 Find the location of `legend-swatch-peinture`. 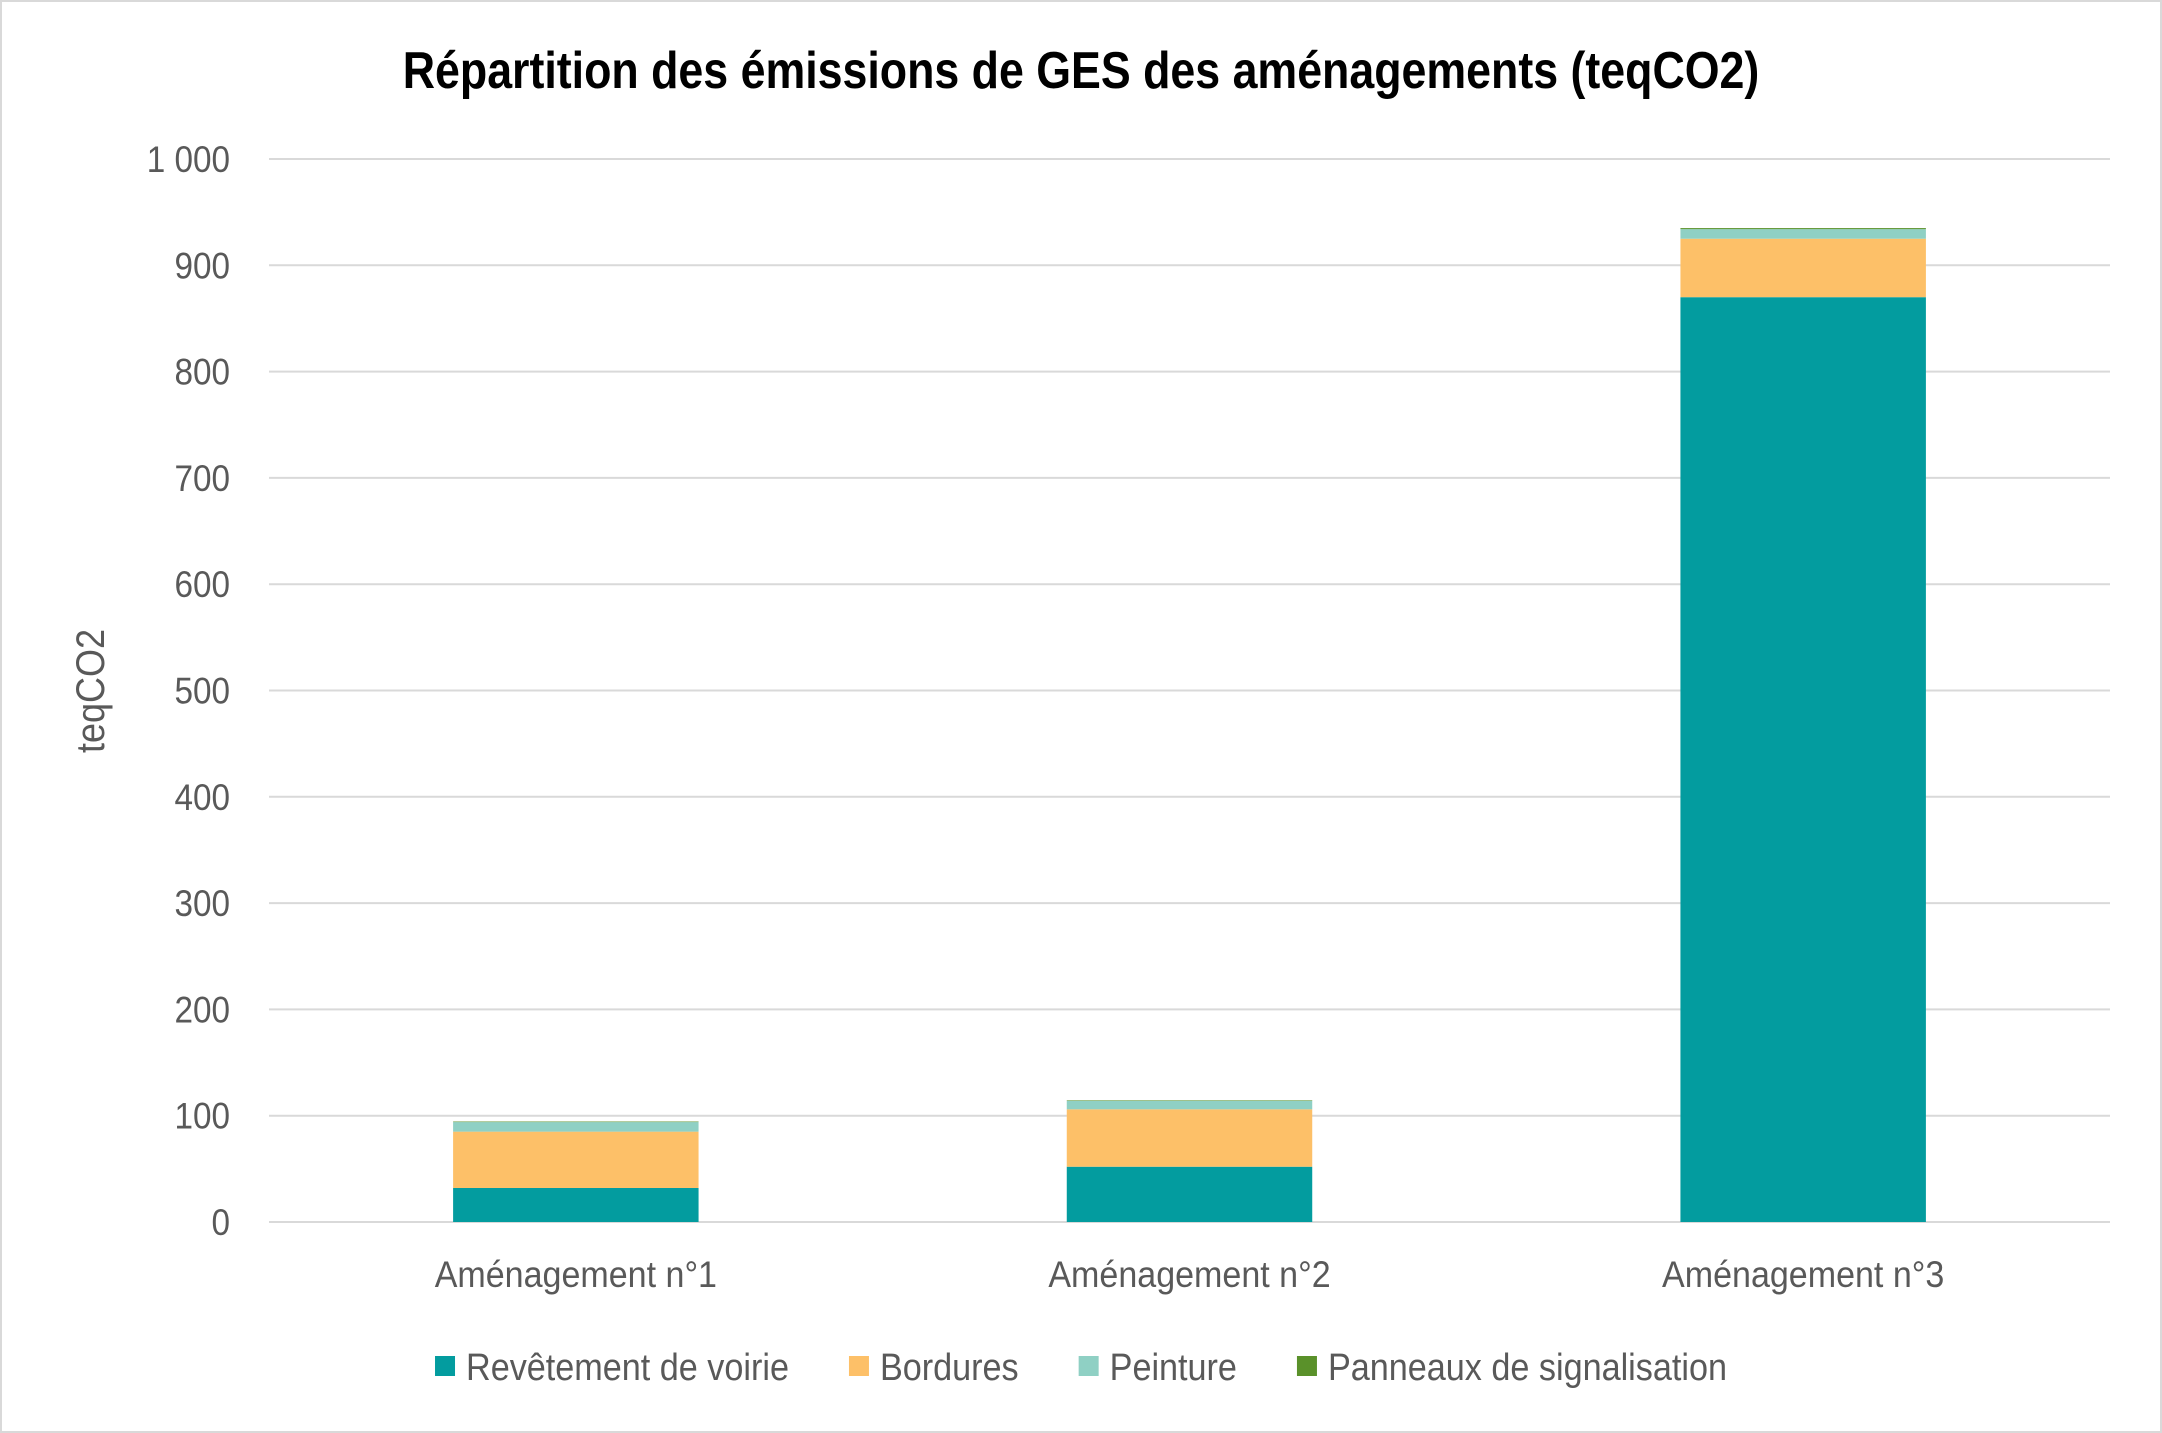

legend-swatch-peinture is located at coordinates (1088, 1366).